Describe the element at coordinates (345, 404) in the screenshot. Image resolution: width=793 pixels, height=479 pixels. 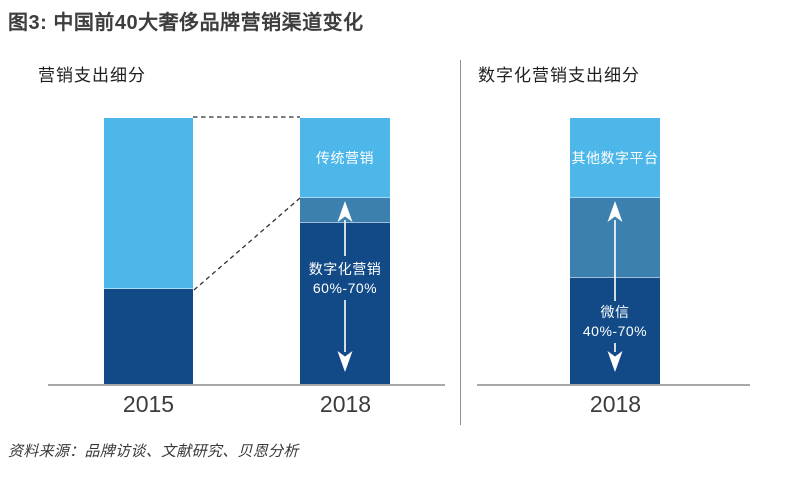
I see `x-axis-label-2018-left: 2018` at that location.